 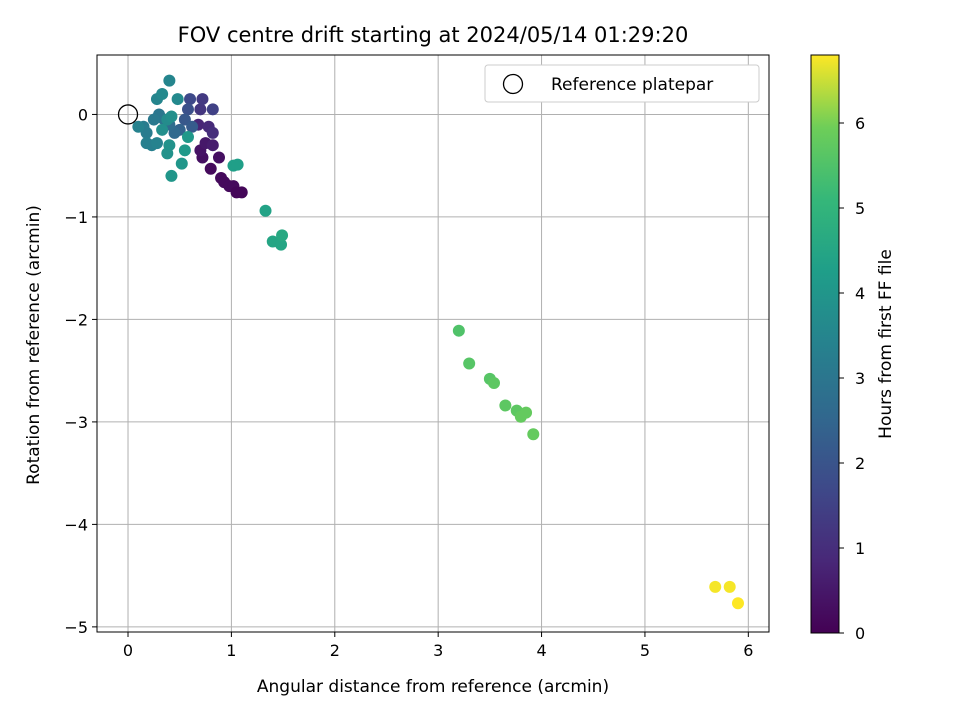 What do you see at coordinates (128, 650) in the screenshot?
I see `x-tick-label: 0` at bounding box center [128, 650].